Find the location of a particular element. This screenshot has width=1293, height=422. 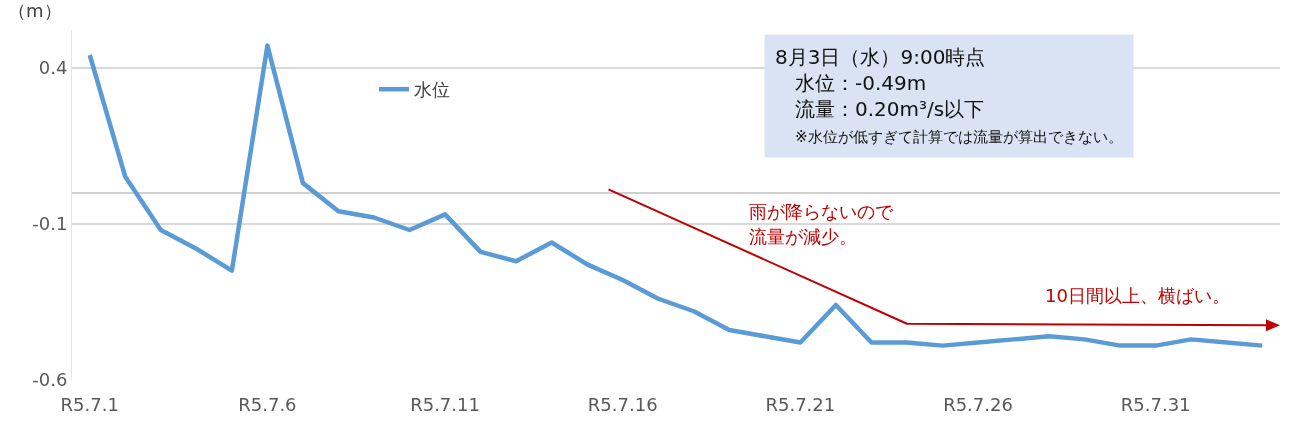

annotation: 水位：-0.49m is located at coordinates (851, 83).